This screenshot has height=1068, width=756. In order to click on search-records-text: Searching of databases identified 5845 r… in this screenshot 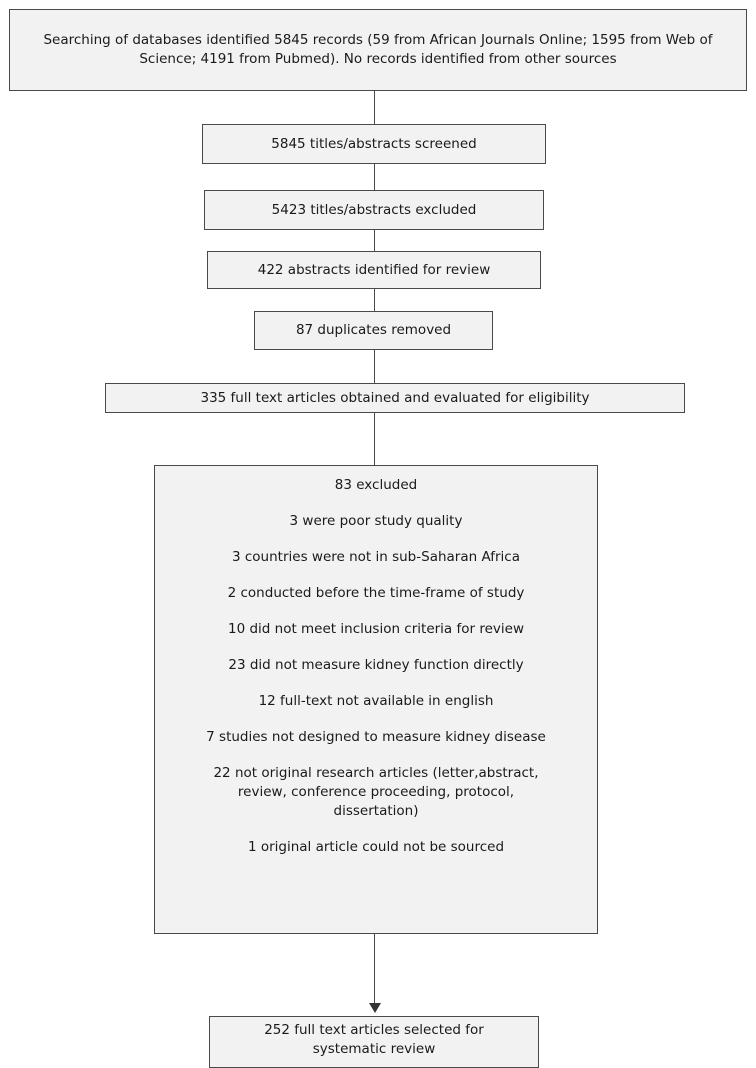, I will do `click(378, 49)`.